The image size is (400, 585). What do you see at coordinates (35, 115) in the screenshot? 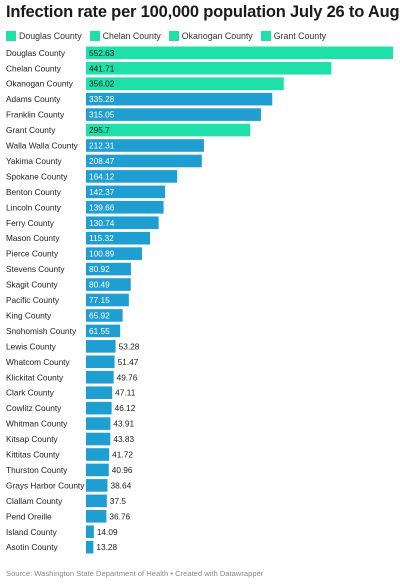
I see `category-label: Franklin County` at bounding box center [35, 115].